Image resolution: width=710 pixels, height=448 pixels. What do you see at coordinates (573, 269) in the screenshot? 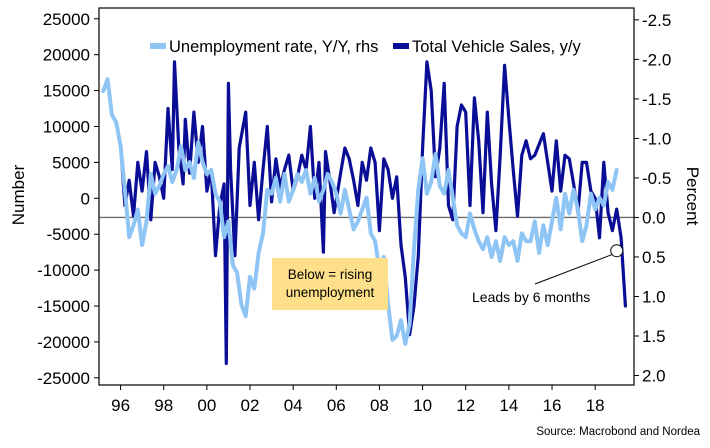
I see `annotation-pointer-line` at bounding box center [573, 269].